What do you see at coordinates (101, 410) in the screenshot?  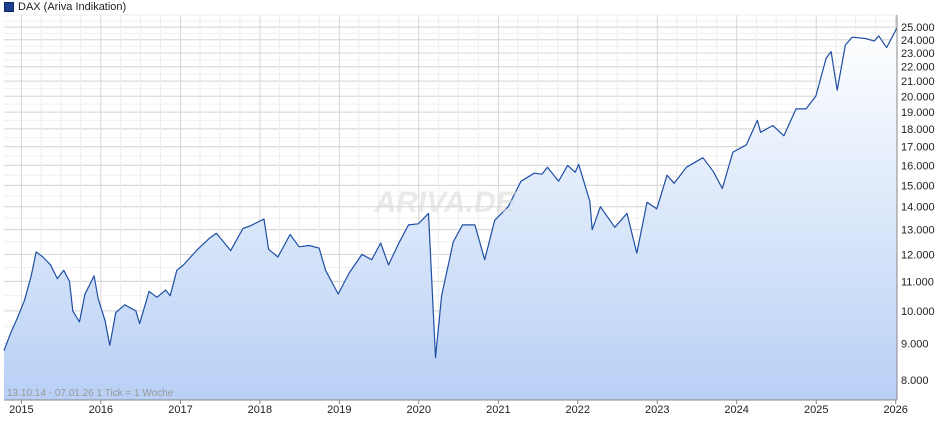 I see `x-tick-label: 2016` at bounding box center [101, 410].